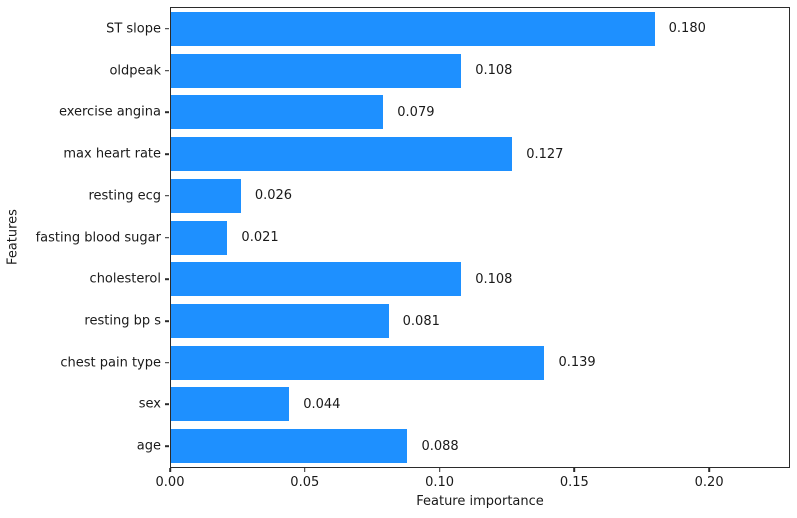 This screenshot has height=518, width=797. Describe the element at coordinates (687, 29) in the screenshot. I see `value-label: 0.180` at that location.